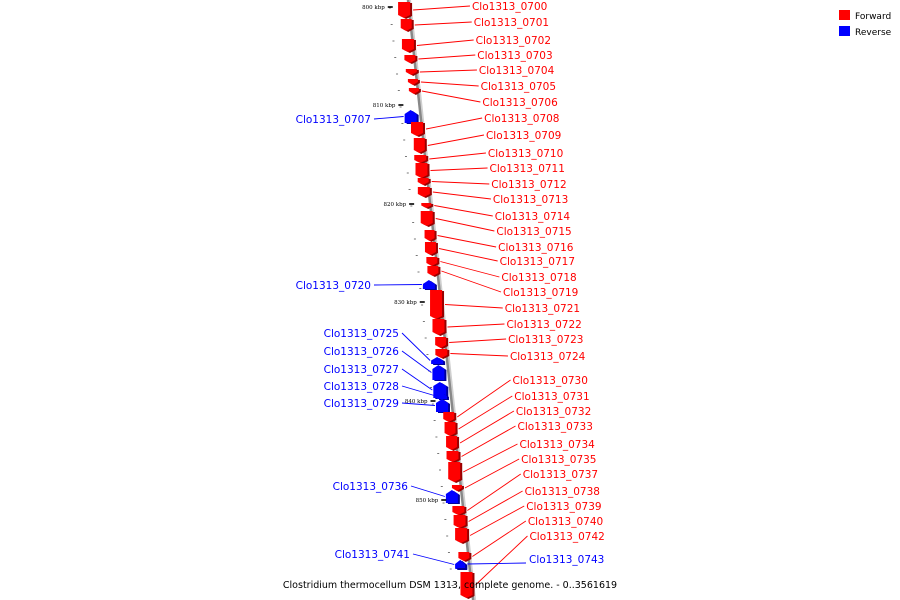  What do you see at coordinates (560, 475) in the screenshot?
I see `gene-label-Clo1313_0737: Clo1313_0737` at bounding box center [560, 475].